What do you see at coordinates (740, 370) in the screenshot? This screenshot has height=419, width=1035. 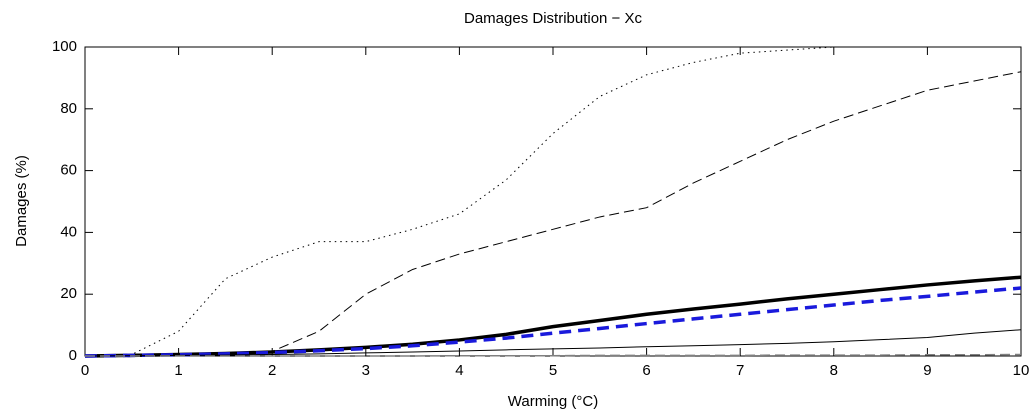 I see `x-tick-label: 7` at bounding box center [740, 370].